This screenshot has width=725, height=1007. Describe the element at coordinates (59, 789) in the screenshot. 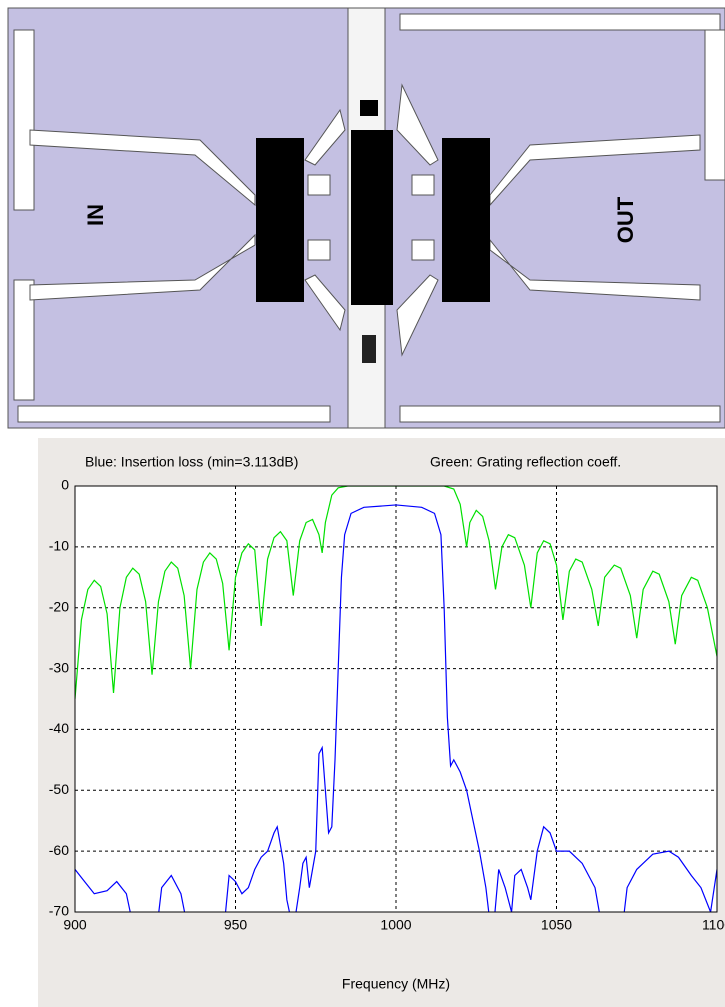

I see `y-tick-label: -50` at that location.